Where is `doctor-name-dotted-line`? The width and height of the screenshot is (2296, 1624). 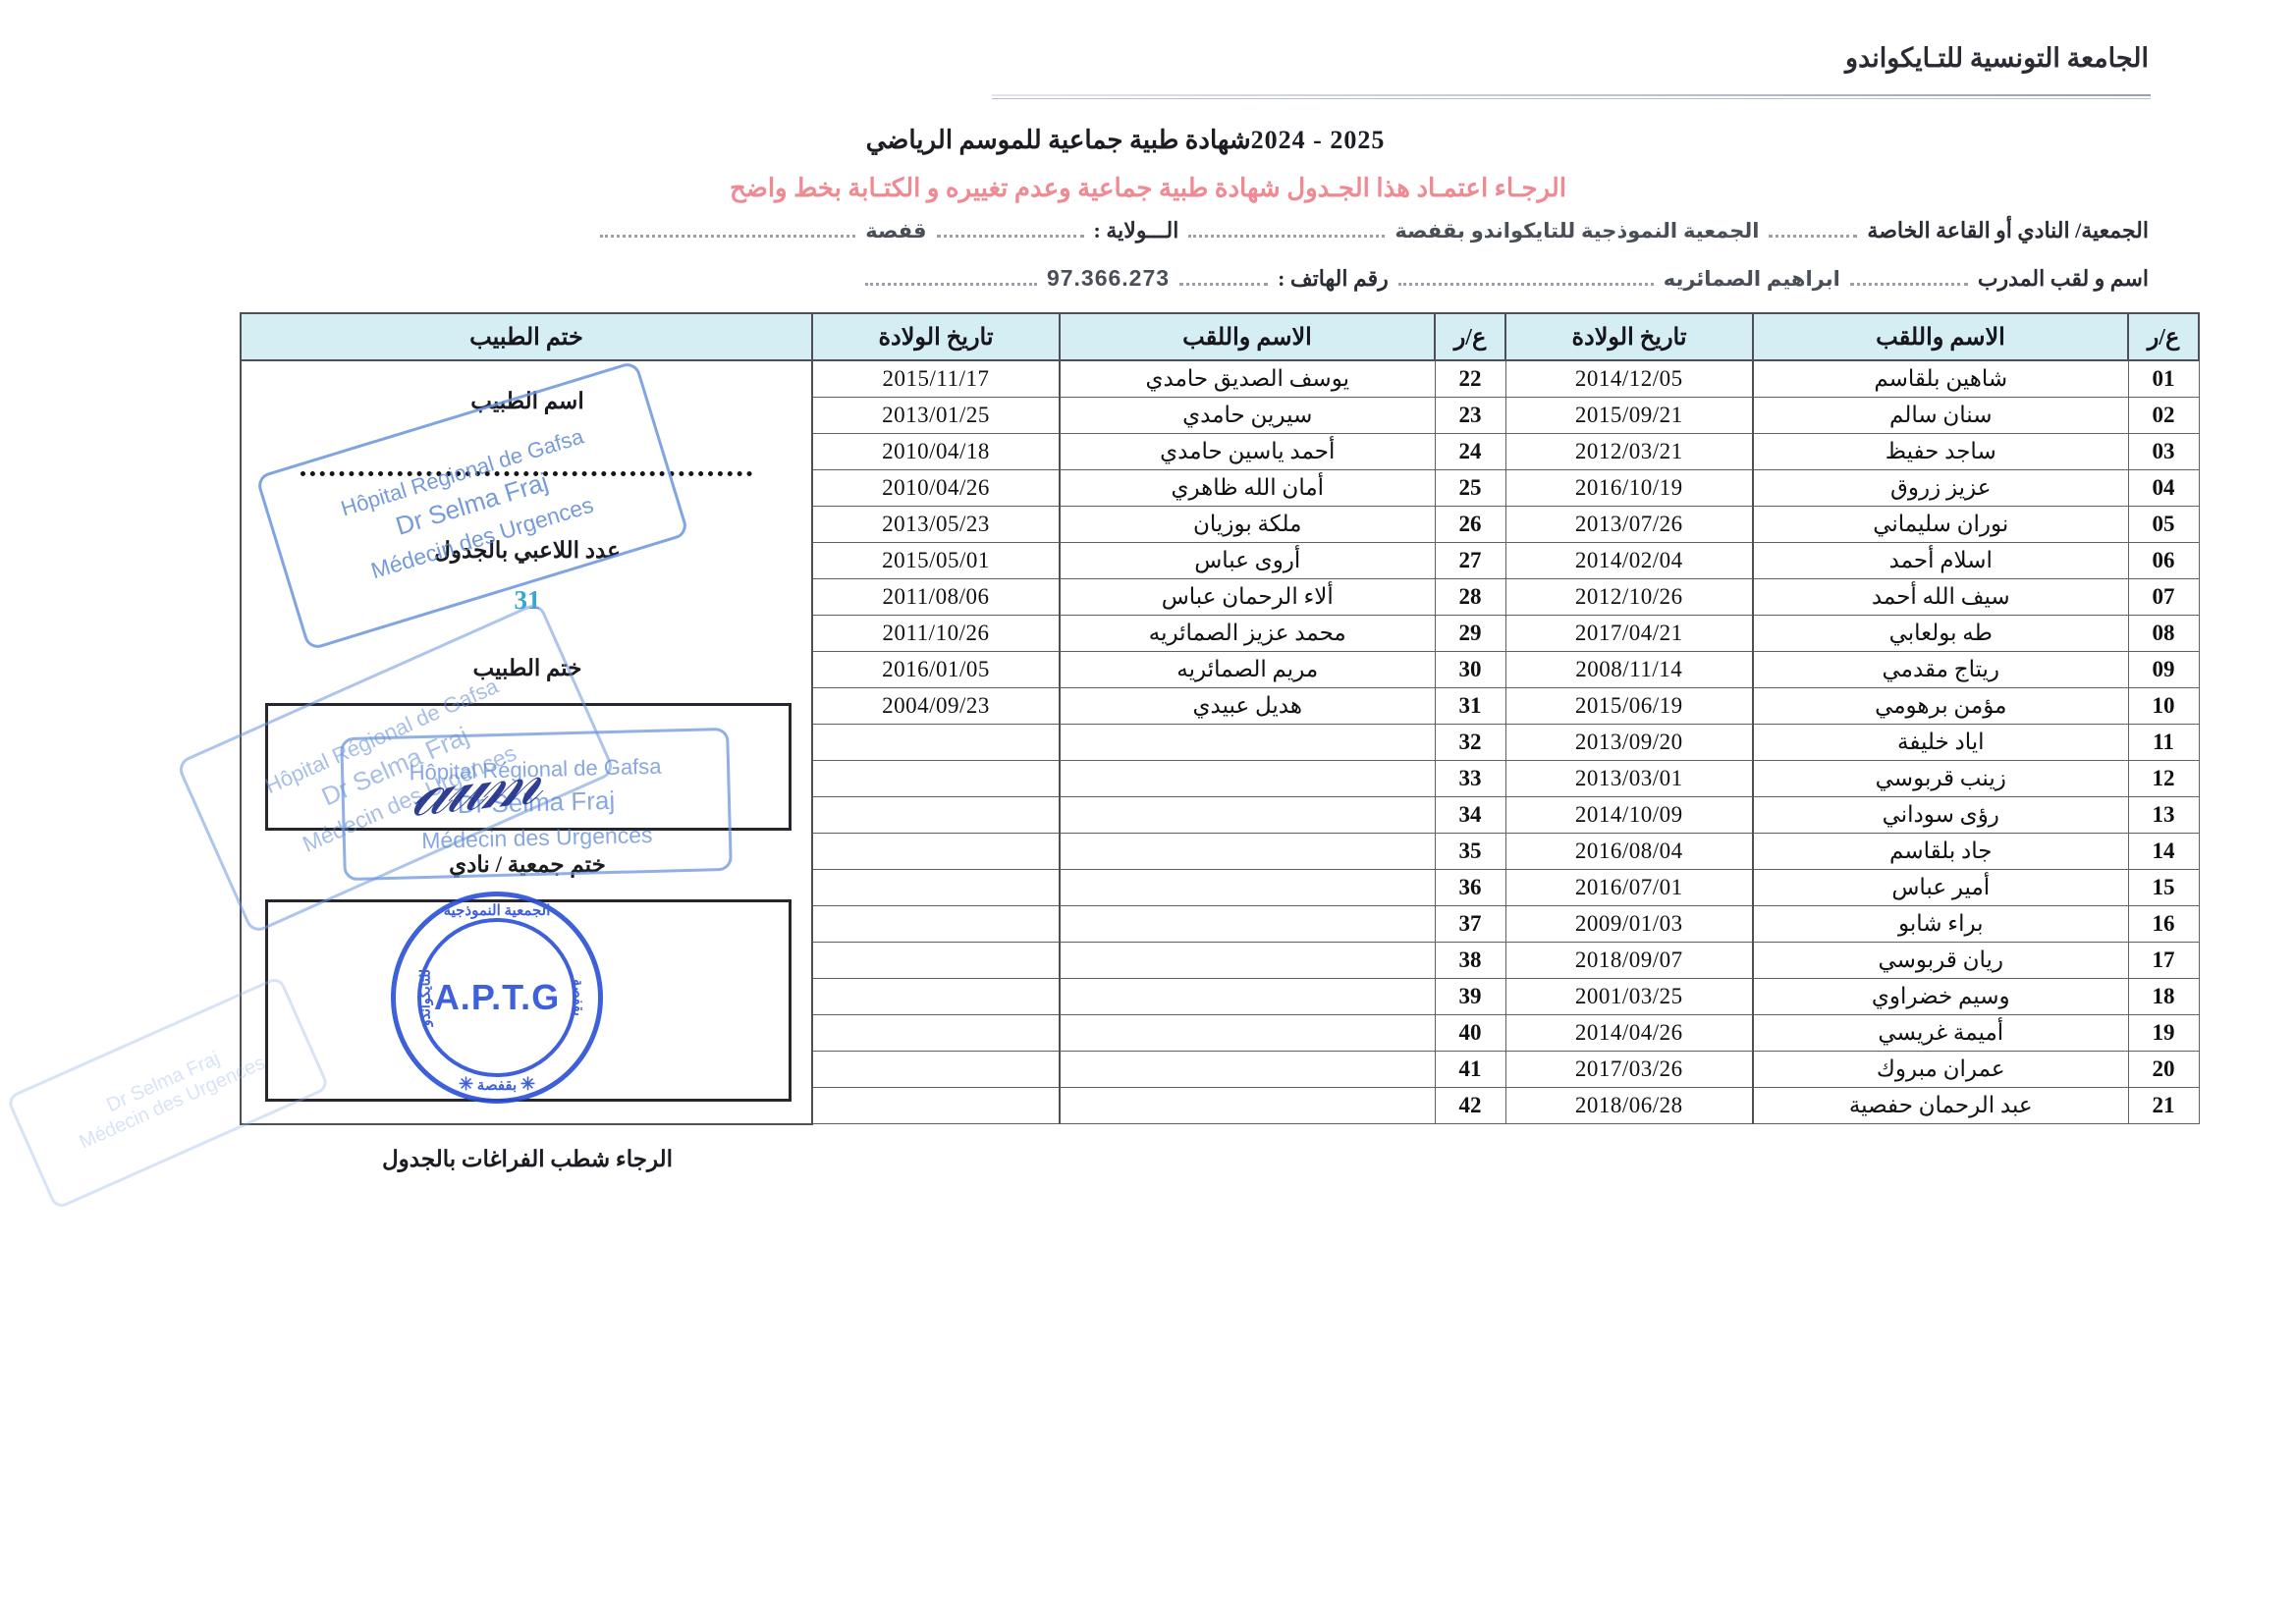 doctor-name-dotted-line is located at coordinates (526, 473).